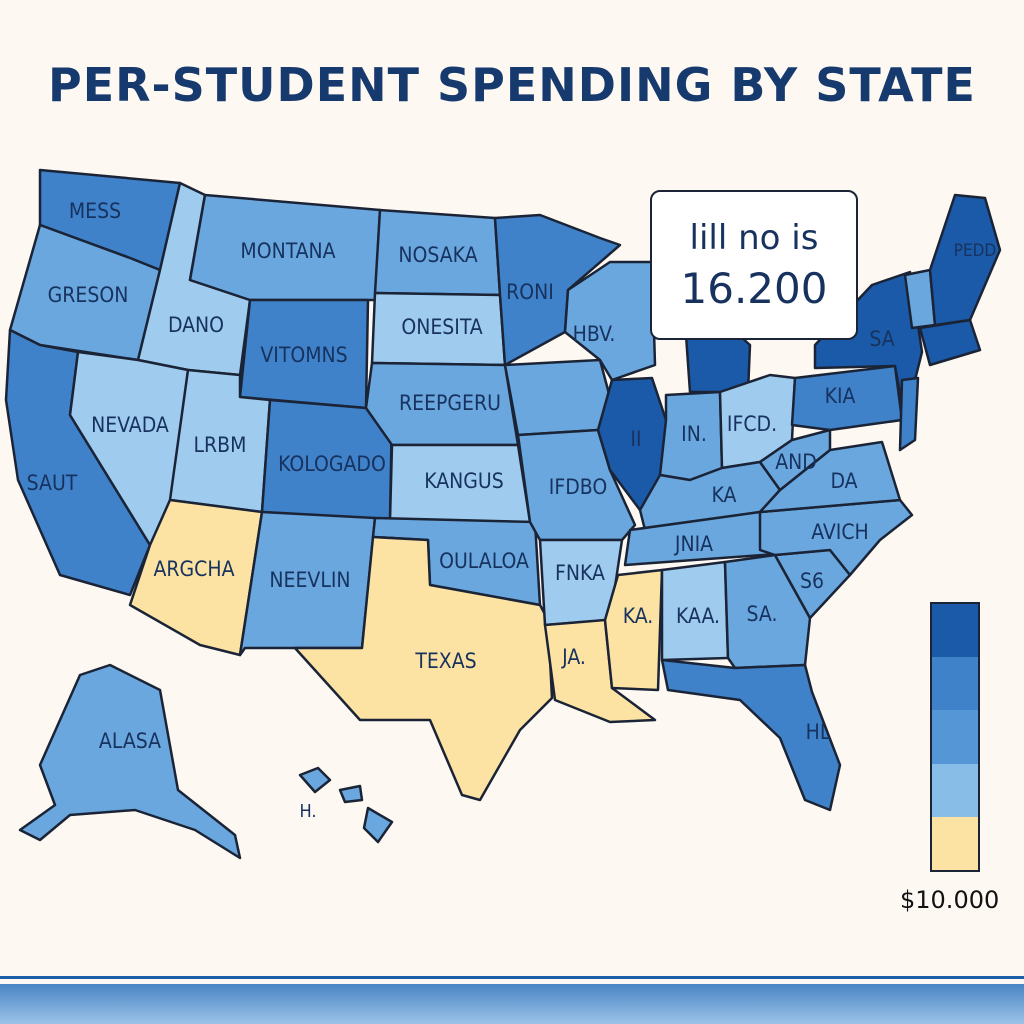  Describe the element at coordinates (303, 355) in the screenshot. I see `label-wy: VITOMNS` at that location.